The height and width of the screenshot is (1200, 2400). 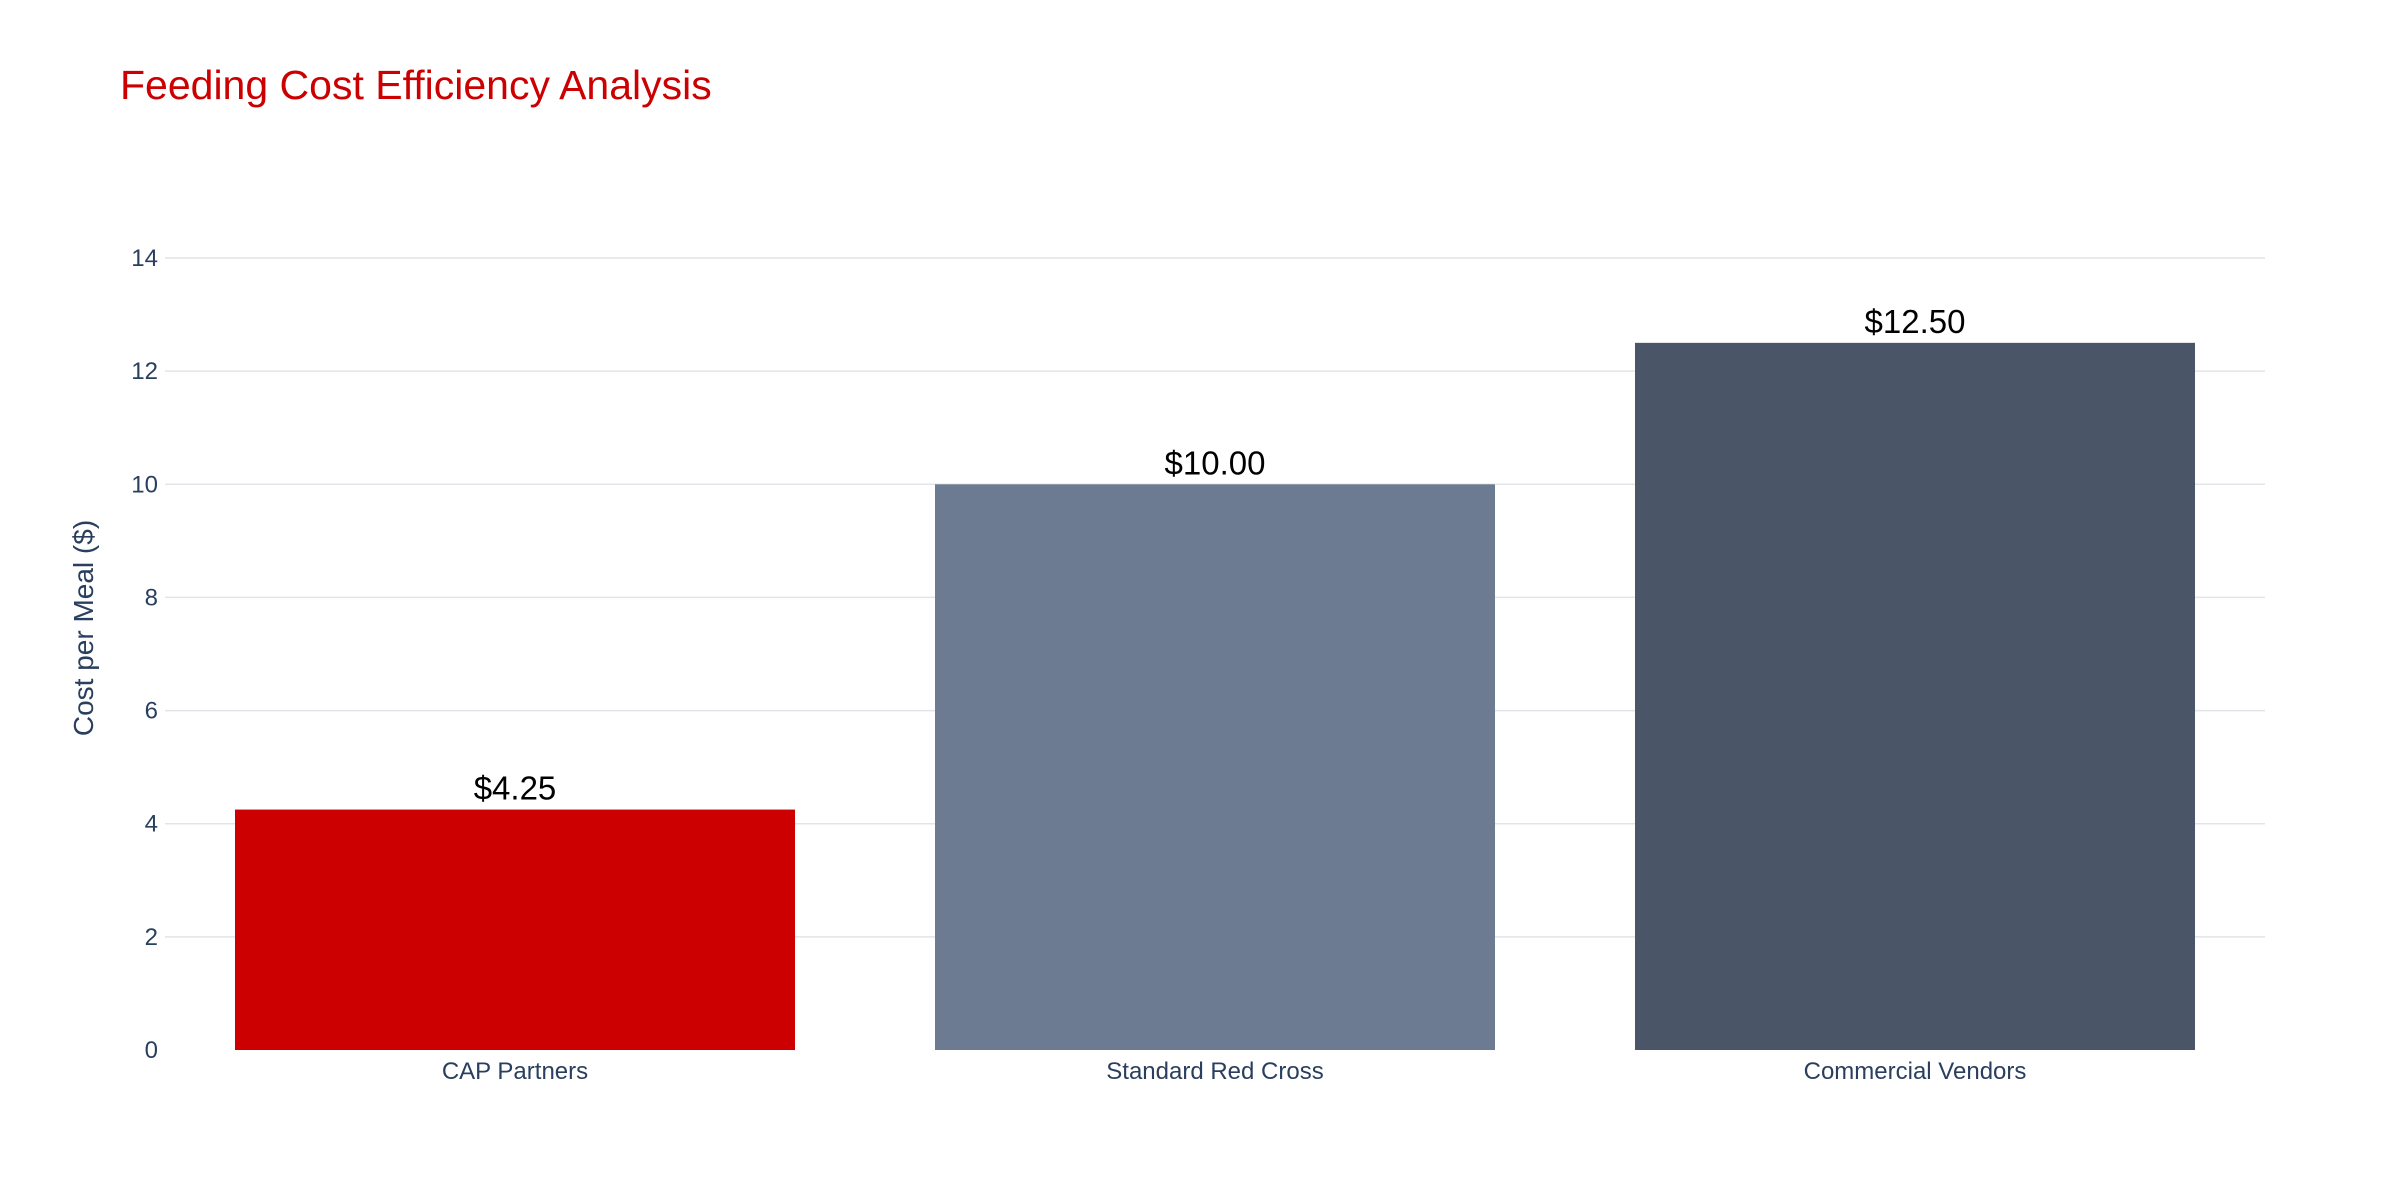 What do you see at coordinates (144, 654) in the screenshot?
I see `y-axis-ticks: 0 2 4 6 8 10 12 14` at bounding box center [144, 654].